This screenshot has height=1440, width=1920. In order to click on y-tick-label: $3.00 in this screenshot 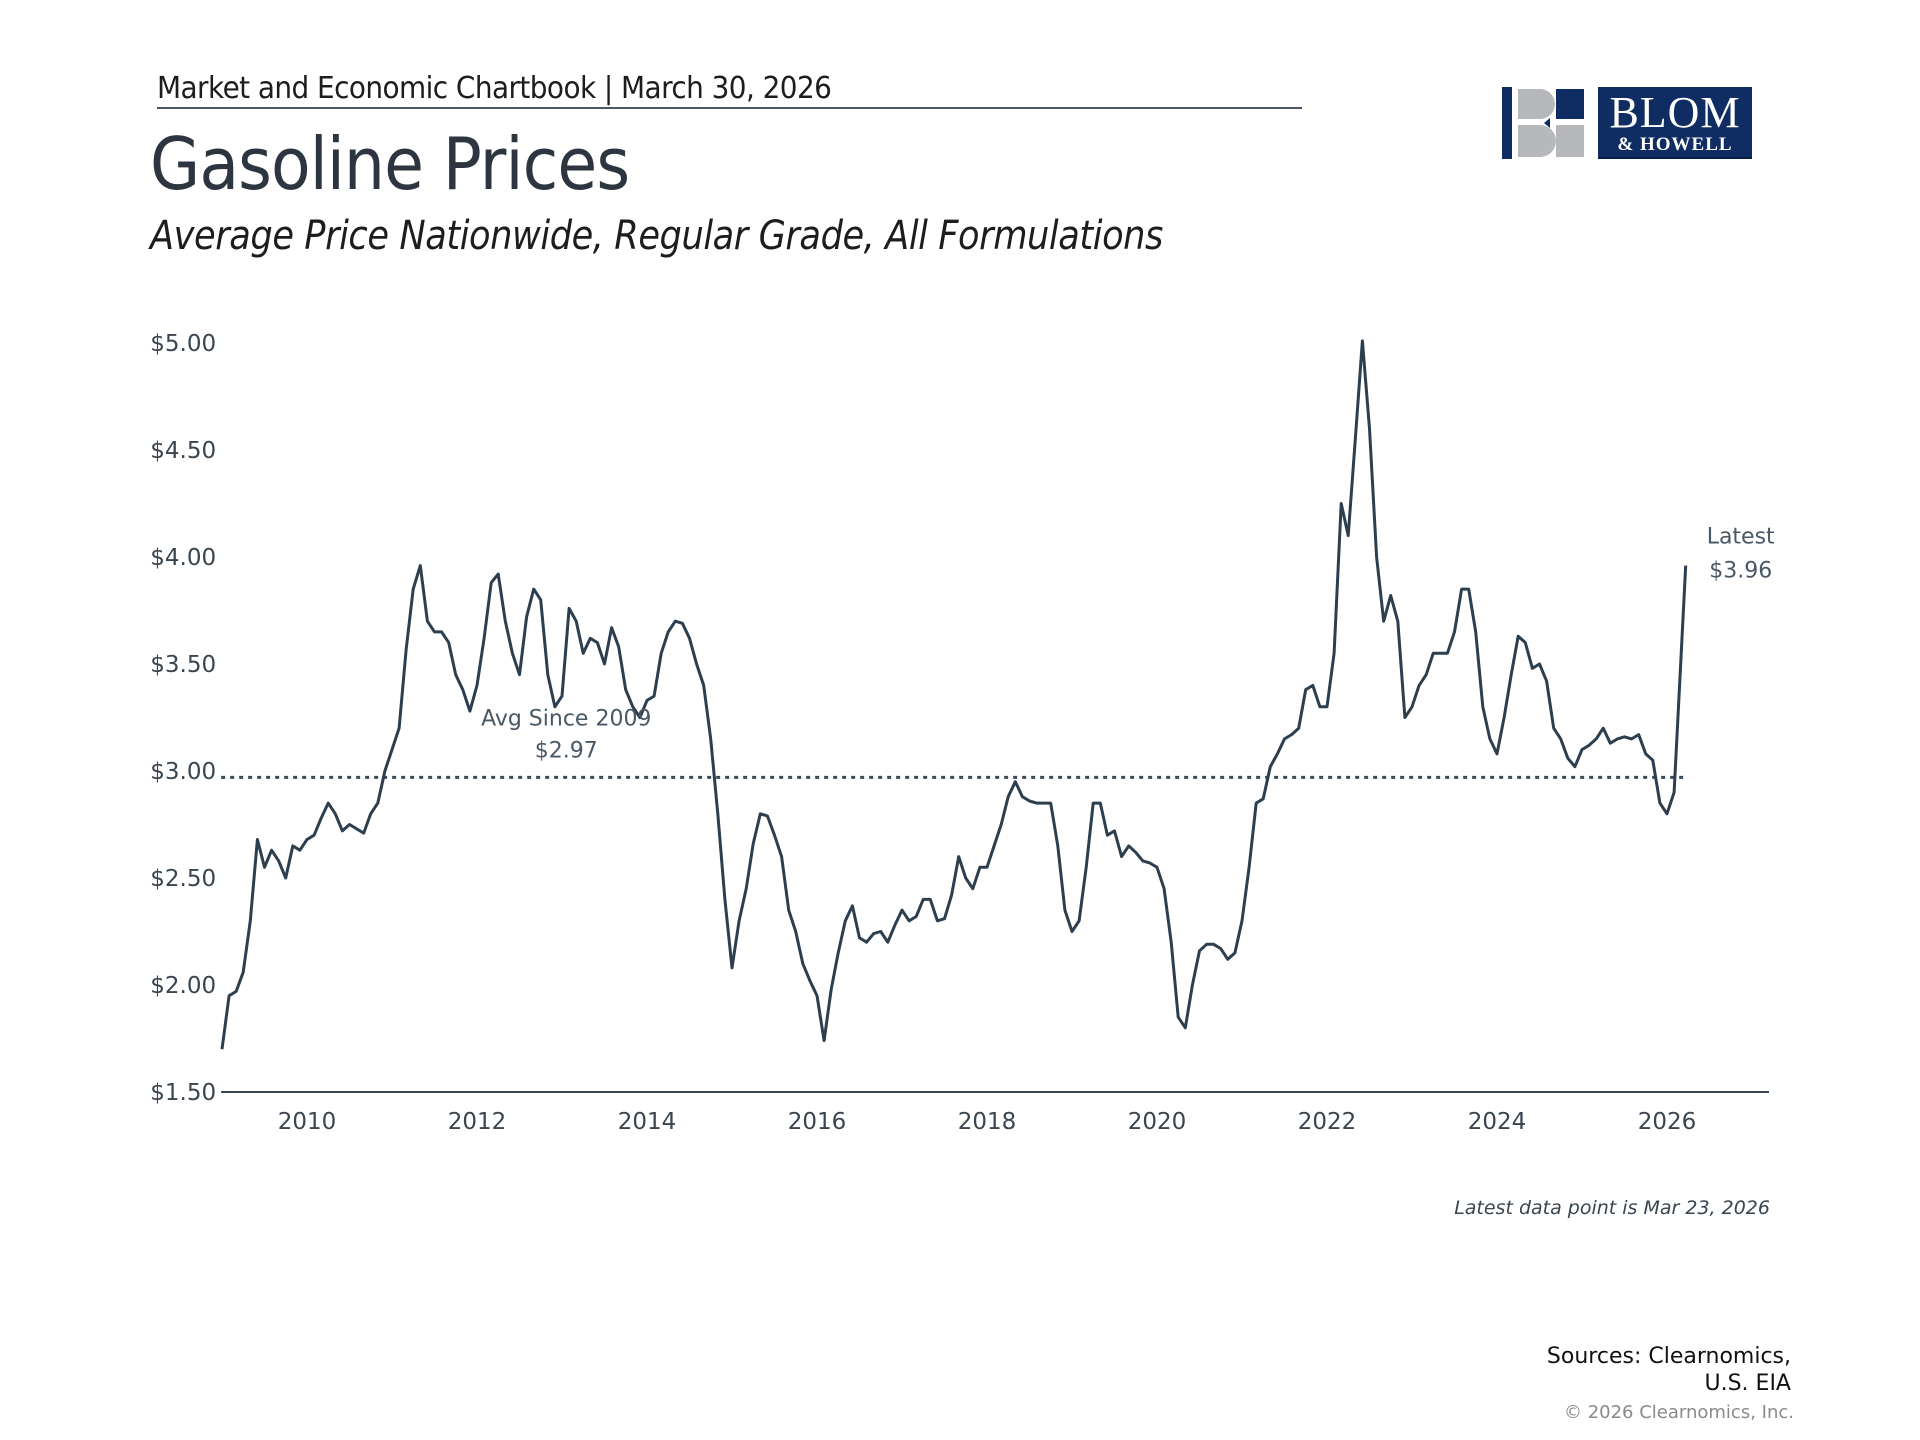, I will do `click(183, 772)`.